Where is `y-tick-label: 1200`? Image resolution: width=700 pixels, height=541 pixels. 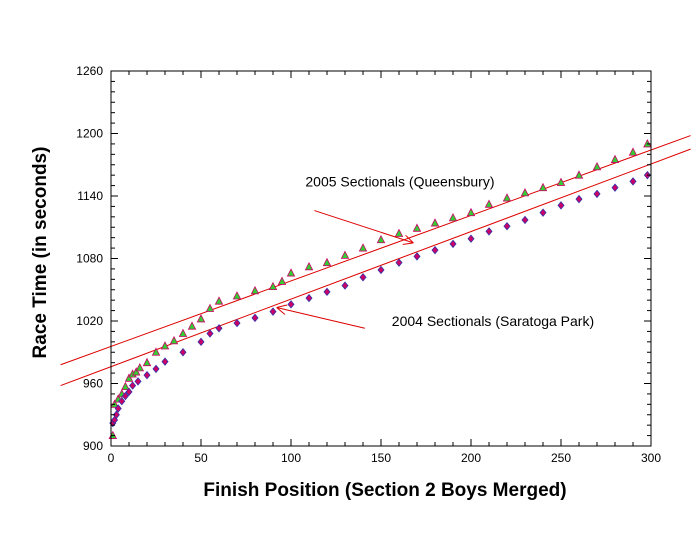 y-tick-label: 1200 is located at coordinates (89, 134).